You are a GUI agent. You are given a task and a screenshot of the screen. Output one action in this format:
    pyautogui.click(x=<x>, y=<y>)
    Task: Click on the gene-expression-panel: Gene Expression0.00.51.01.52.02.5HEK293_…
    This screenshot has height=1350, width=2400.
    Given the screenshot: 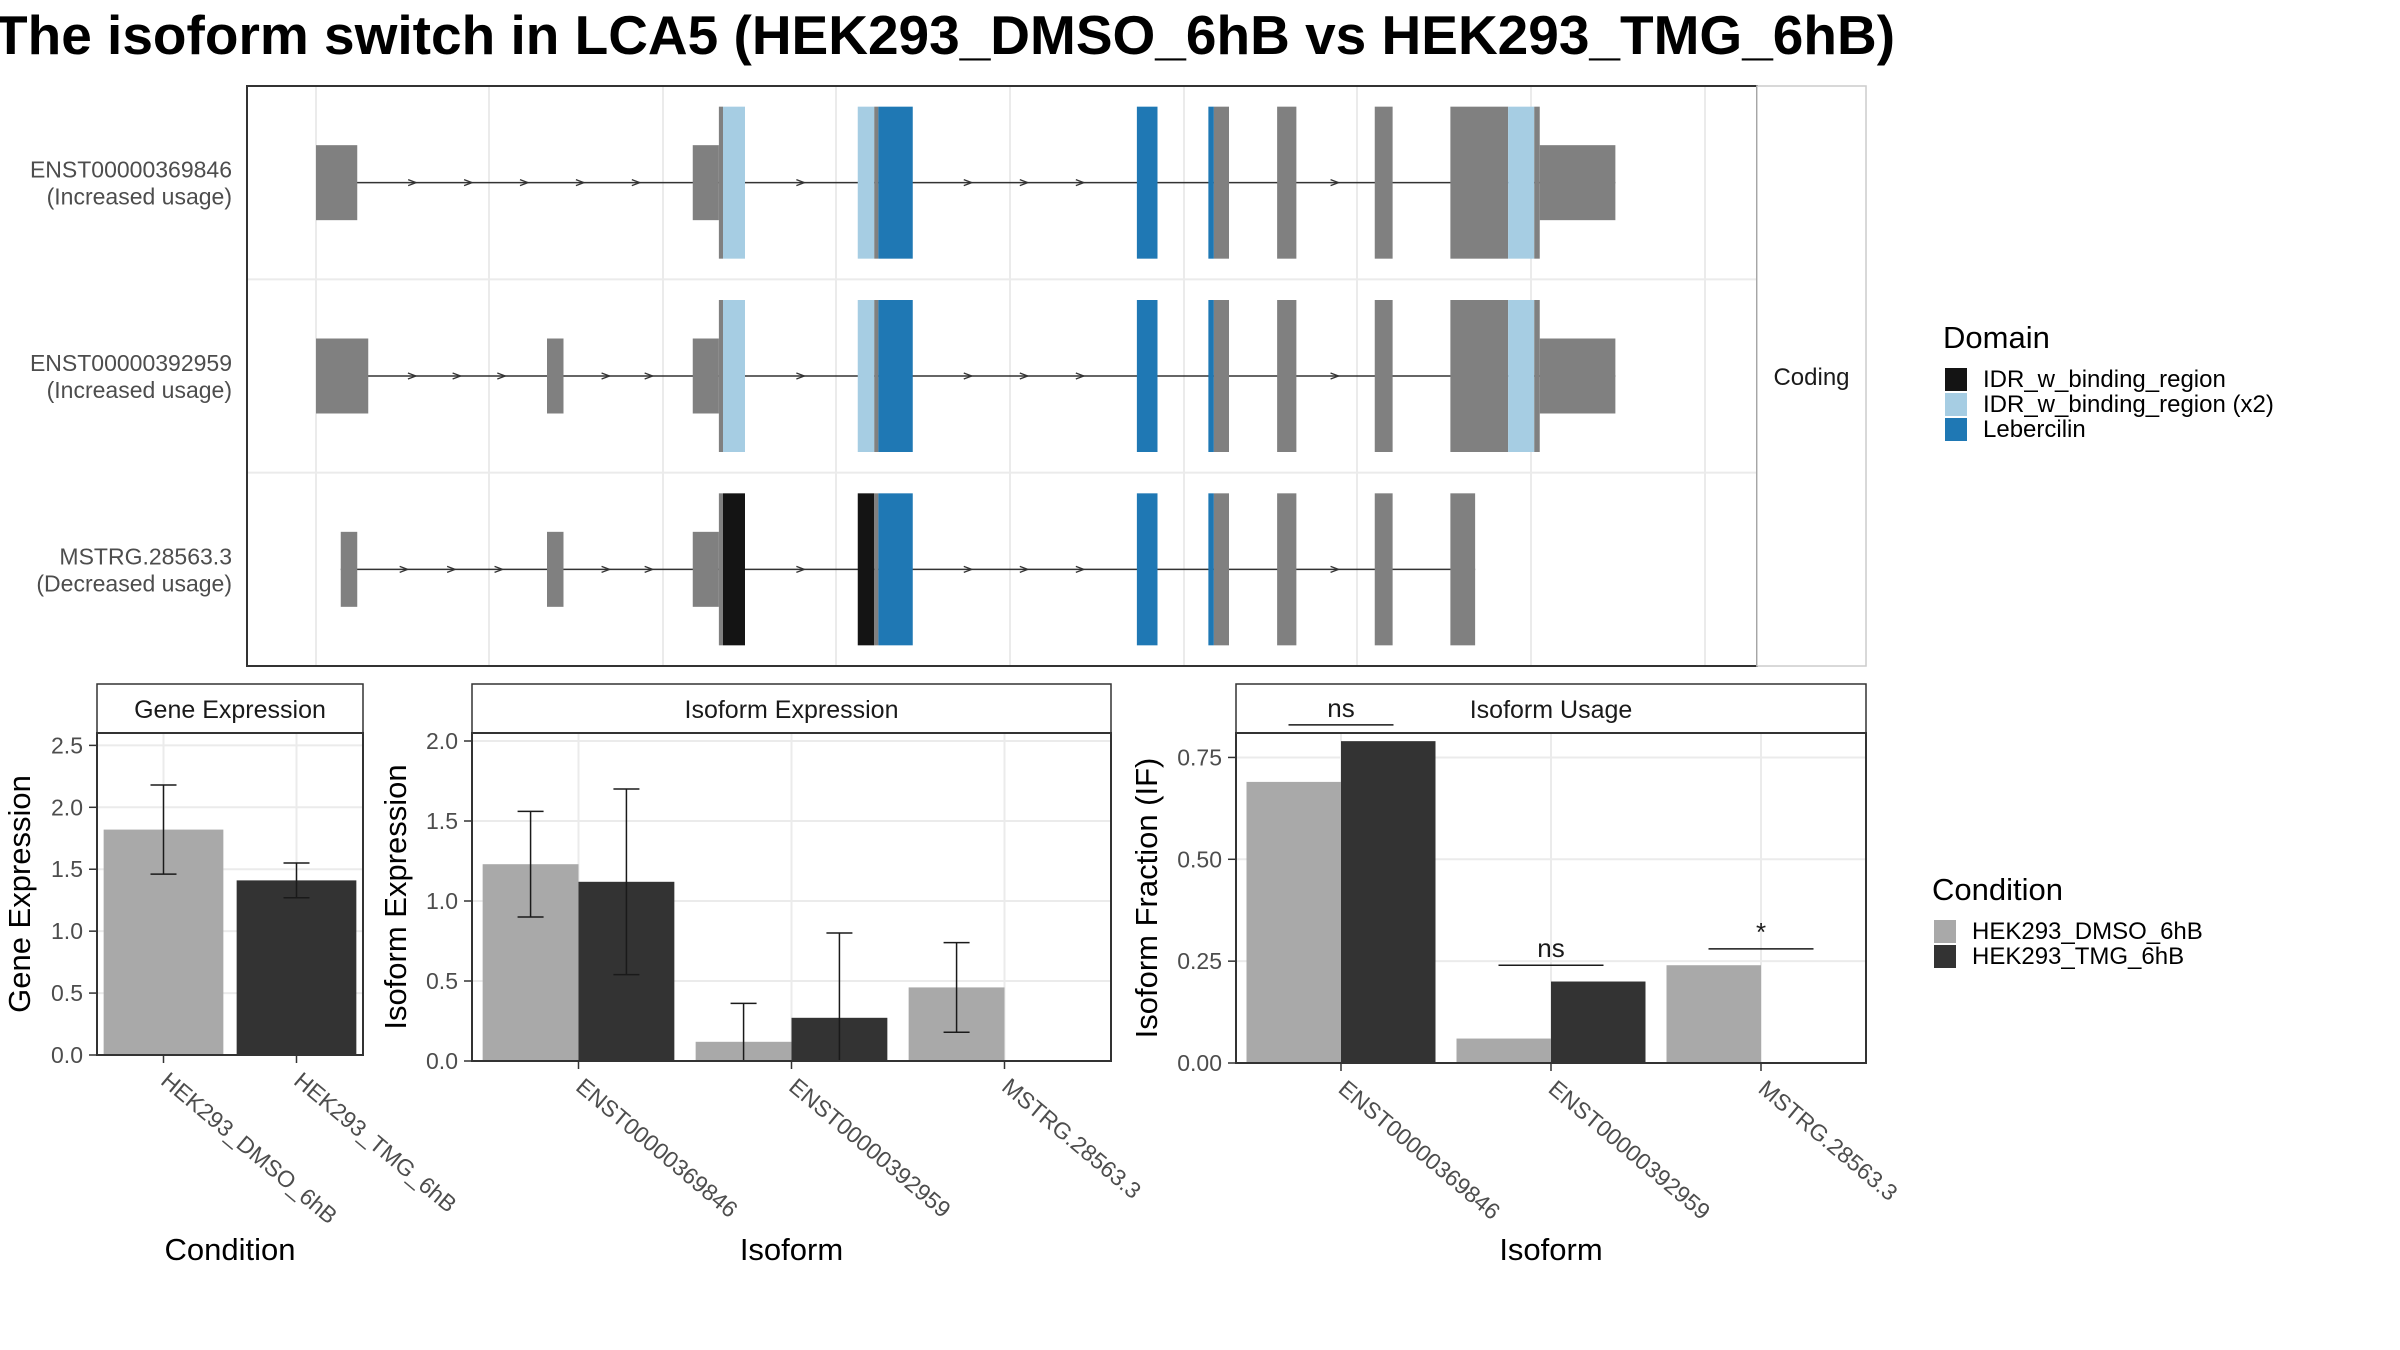 What is the action you would take?
    pyautogui.click(x=232, y=975)
    